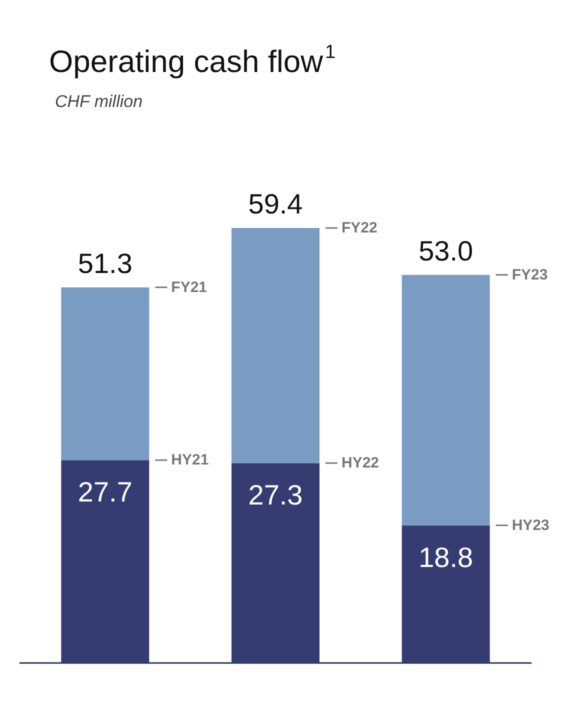  Describe the element at coordinates (275, 204) in the screenshot. I see `total-label: 59.4` at that location.